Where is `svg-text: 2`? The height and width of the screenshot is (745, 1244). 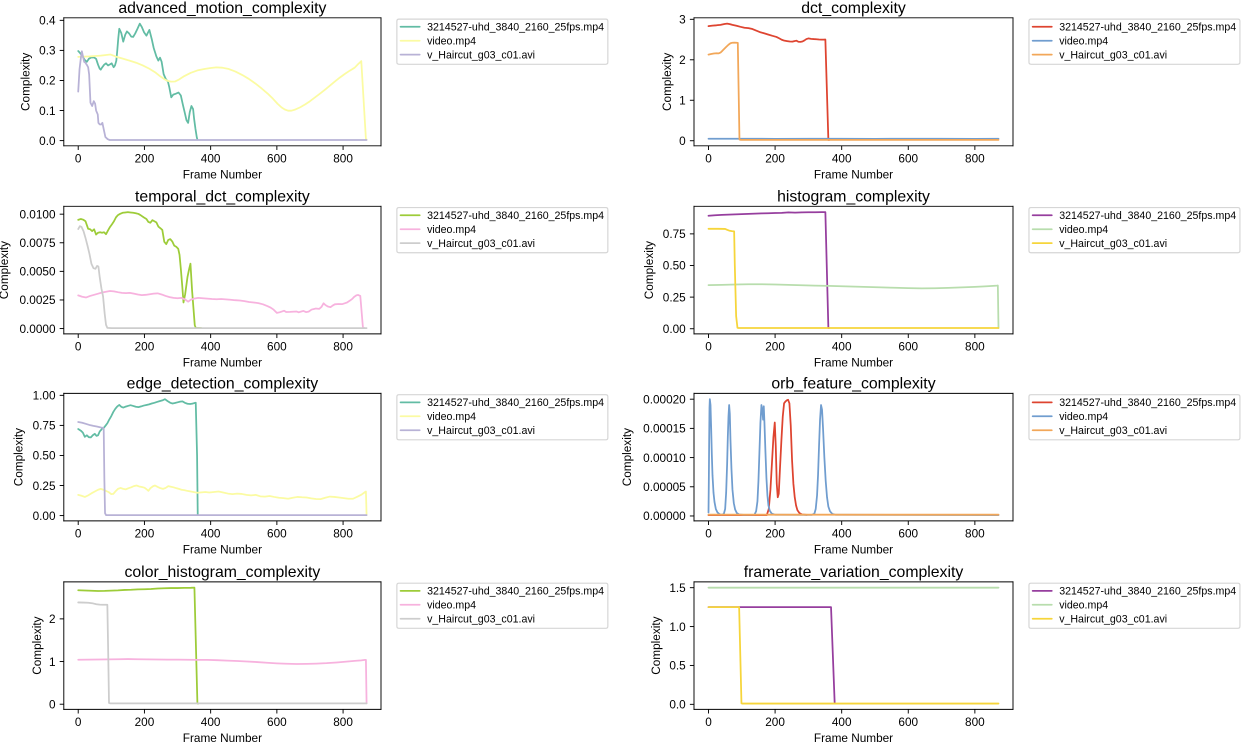 svg-text: 2 is located at coordinates (682, 60).